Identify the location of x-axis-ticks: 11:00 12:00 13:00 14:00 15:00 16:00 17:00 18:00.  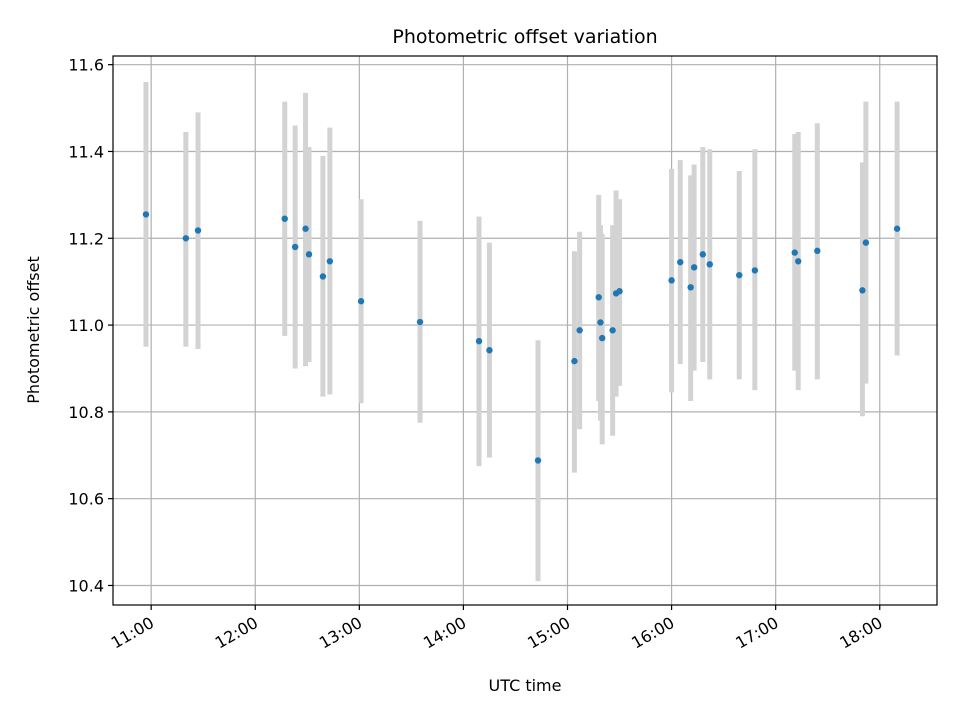
(497, 629).